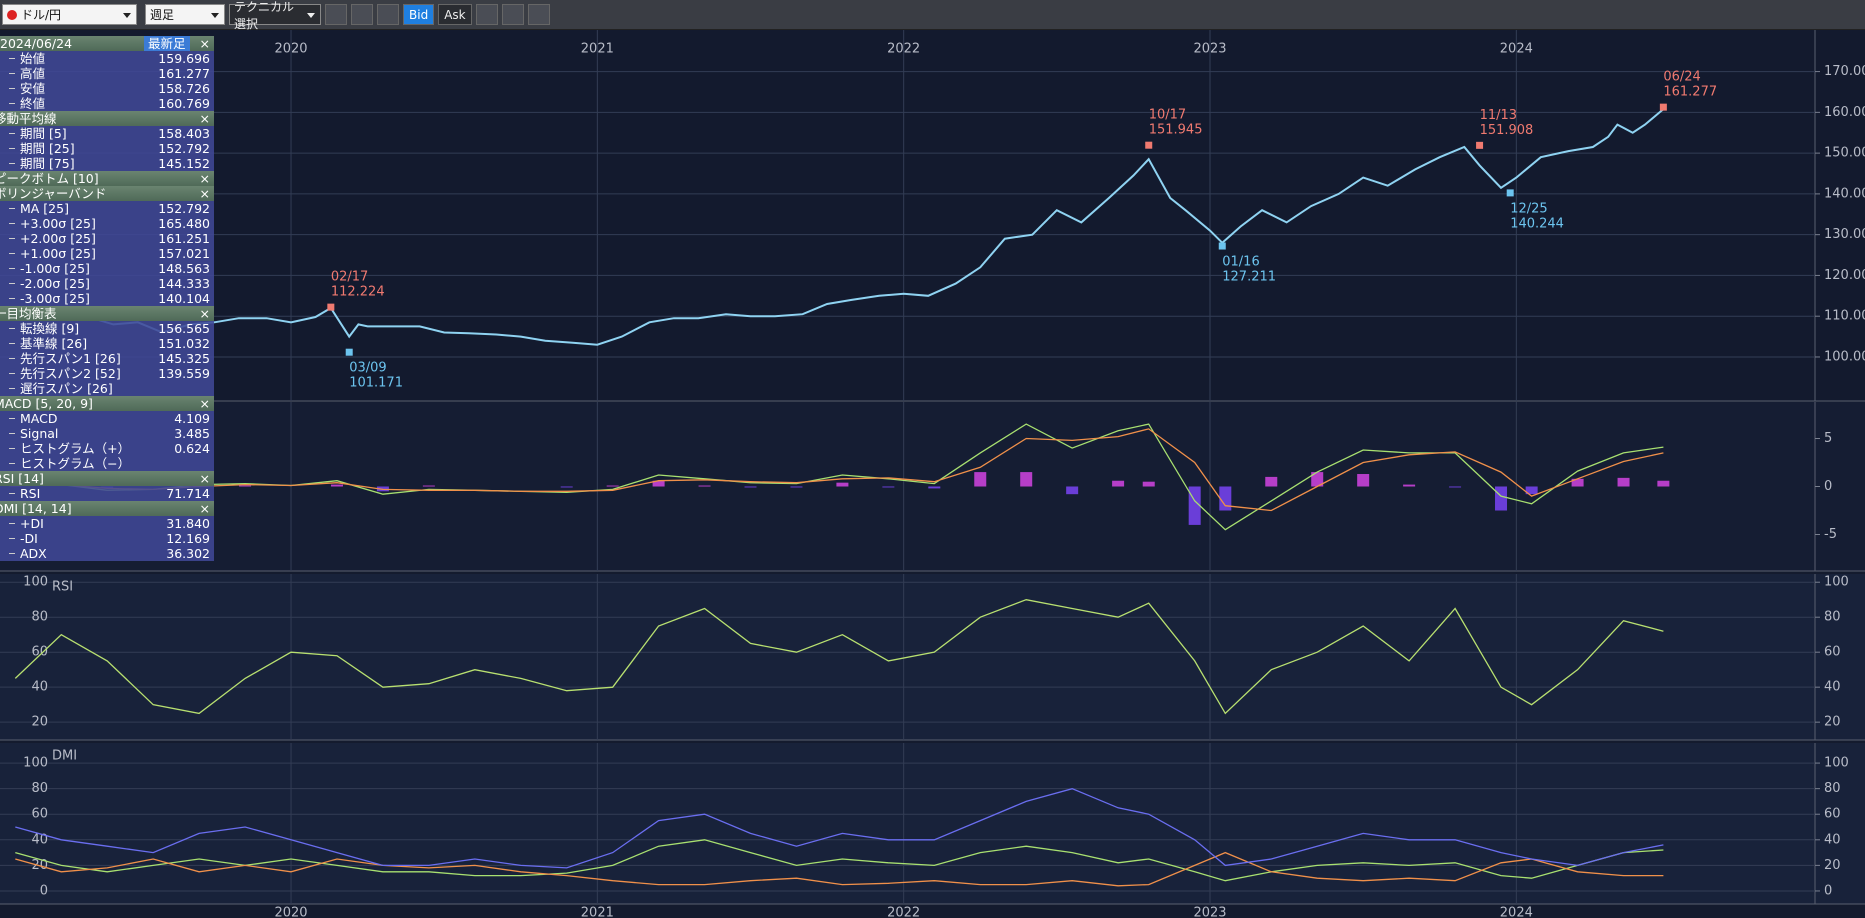 The image size is (1865, 918). I want to click on row-label: -DI, so click(23, 538).